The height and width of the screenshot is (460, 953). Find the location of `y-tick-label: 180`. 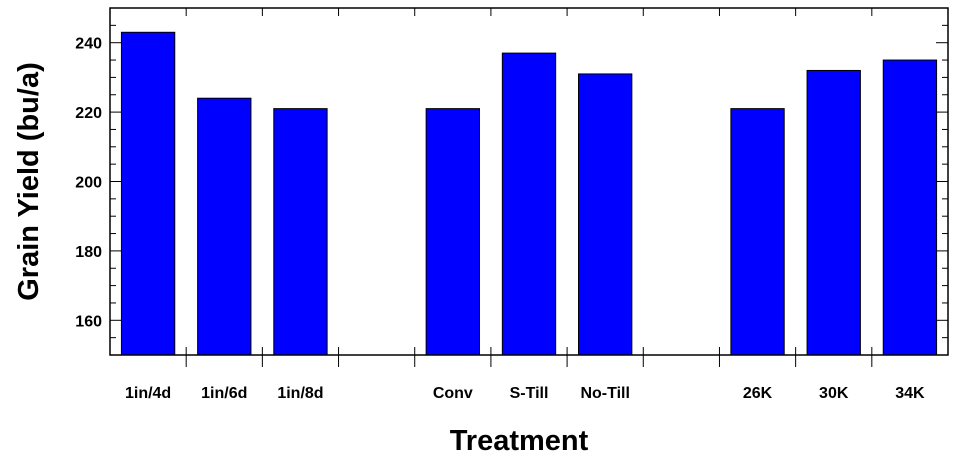

y-tick-label: 180 is located at coordinates (88, 252).